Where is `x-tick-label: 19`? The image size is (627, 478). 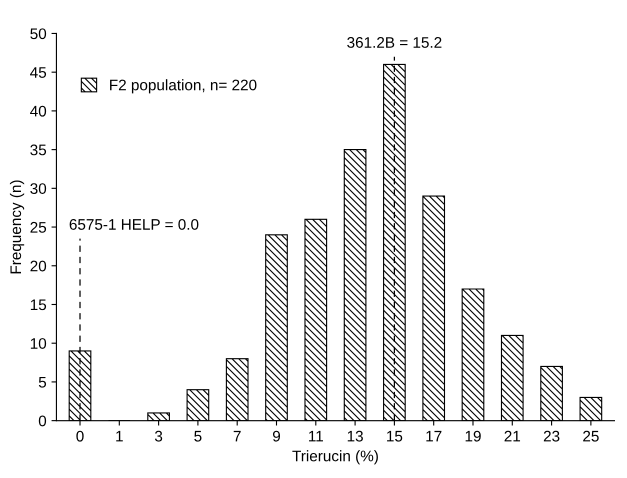 x-tick-label: 19 is located at coordinates (473, 436).